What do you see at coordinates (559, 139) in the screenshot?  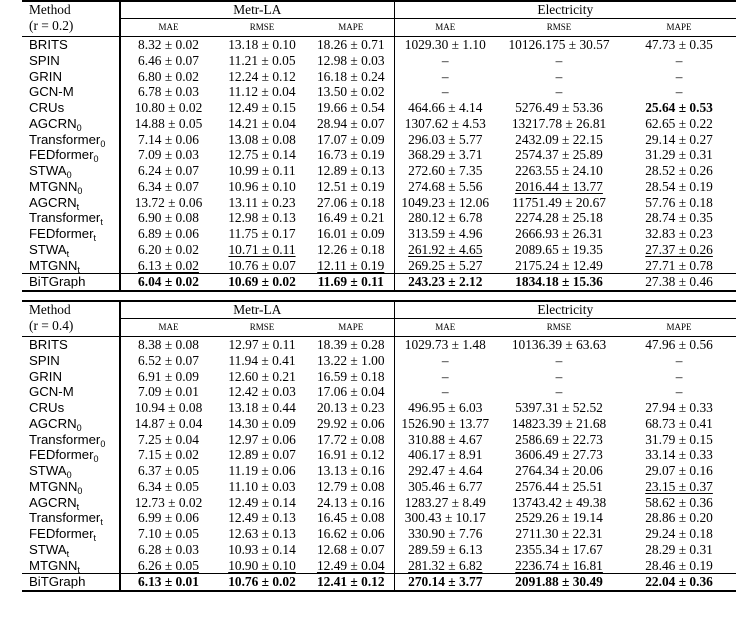 I see `cell-value: 2432.09 ± 22.15` at bounding box center [559, 139].